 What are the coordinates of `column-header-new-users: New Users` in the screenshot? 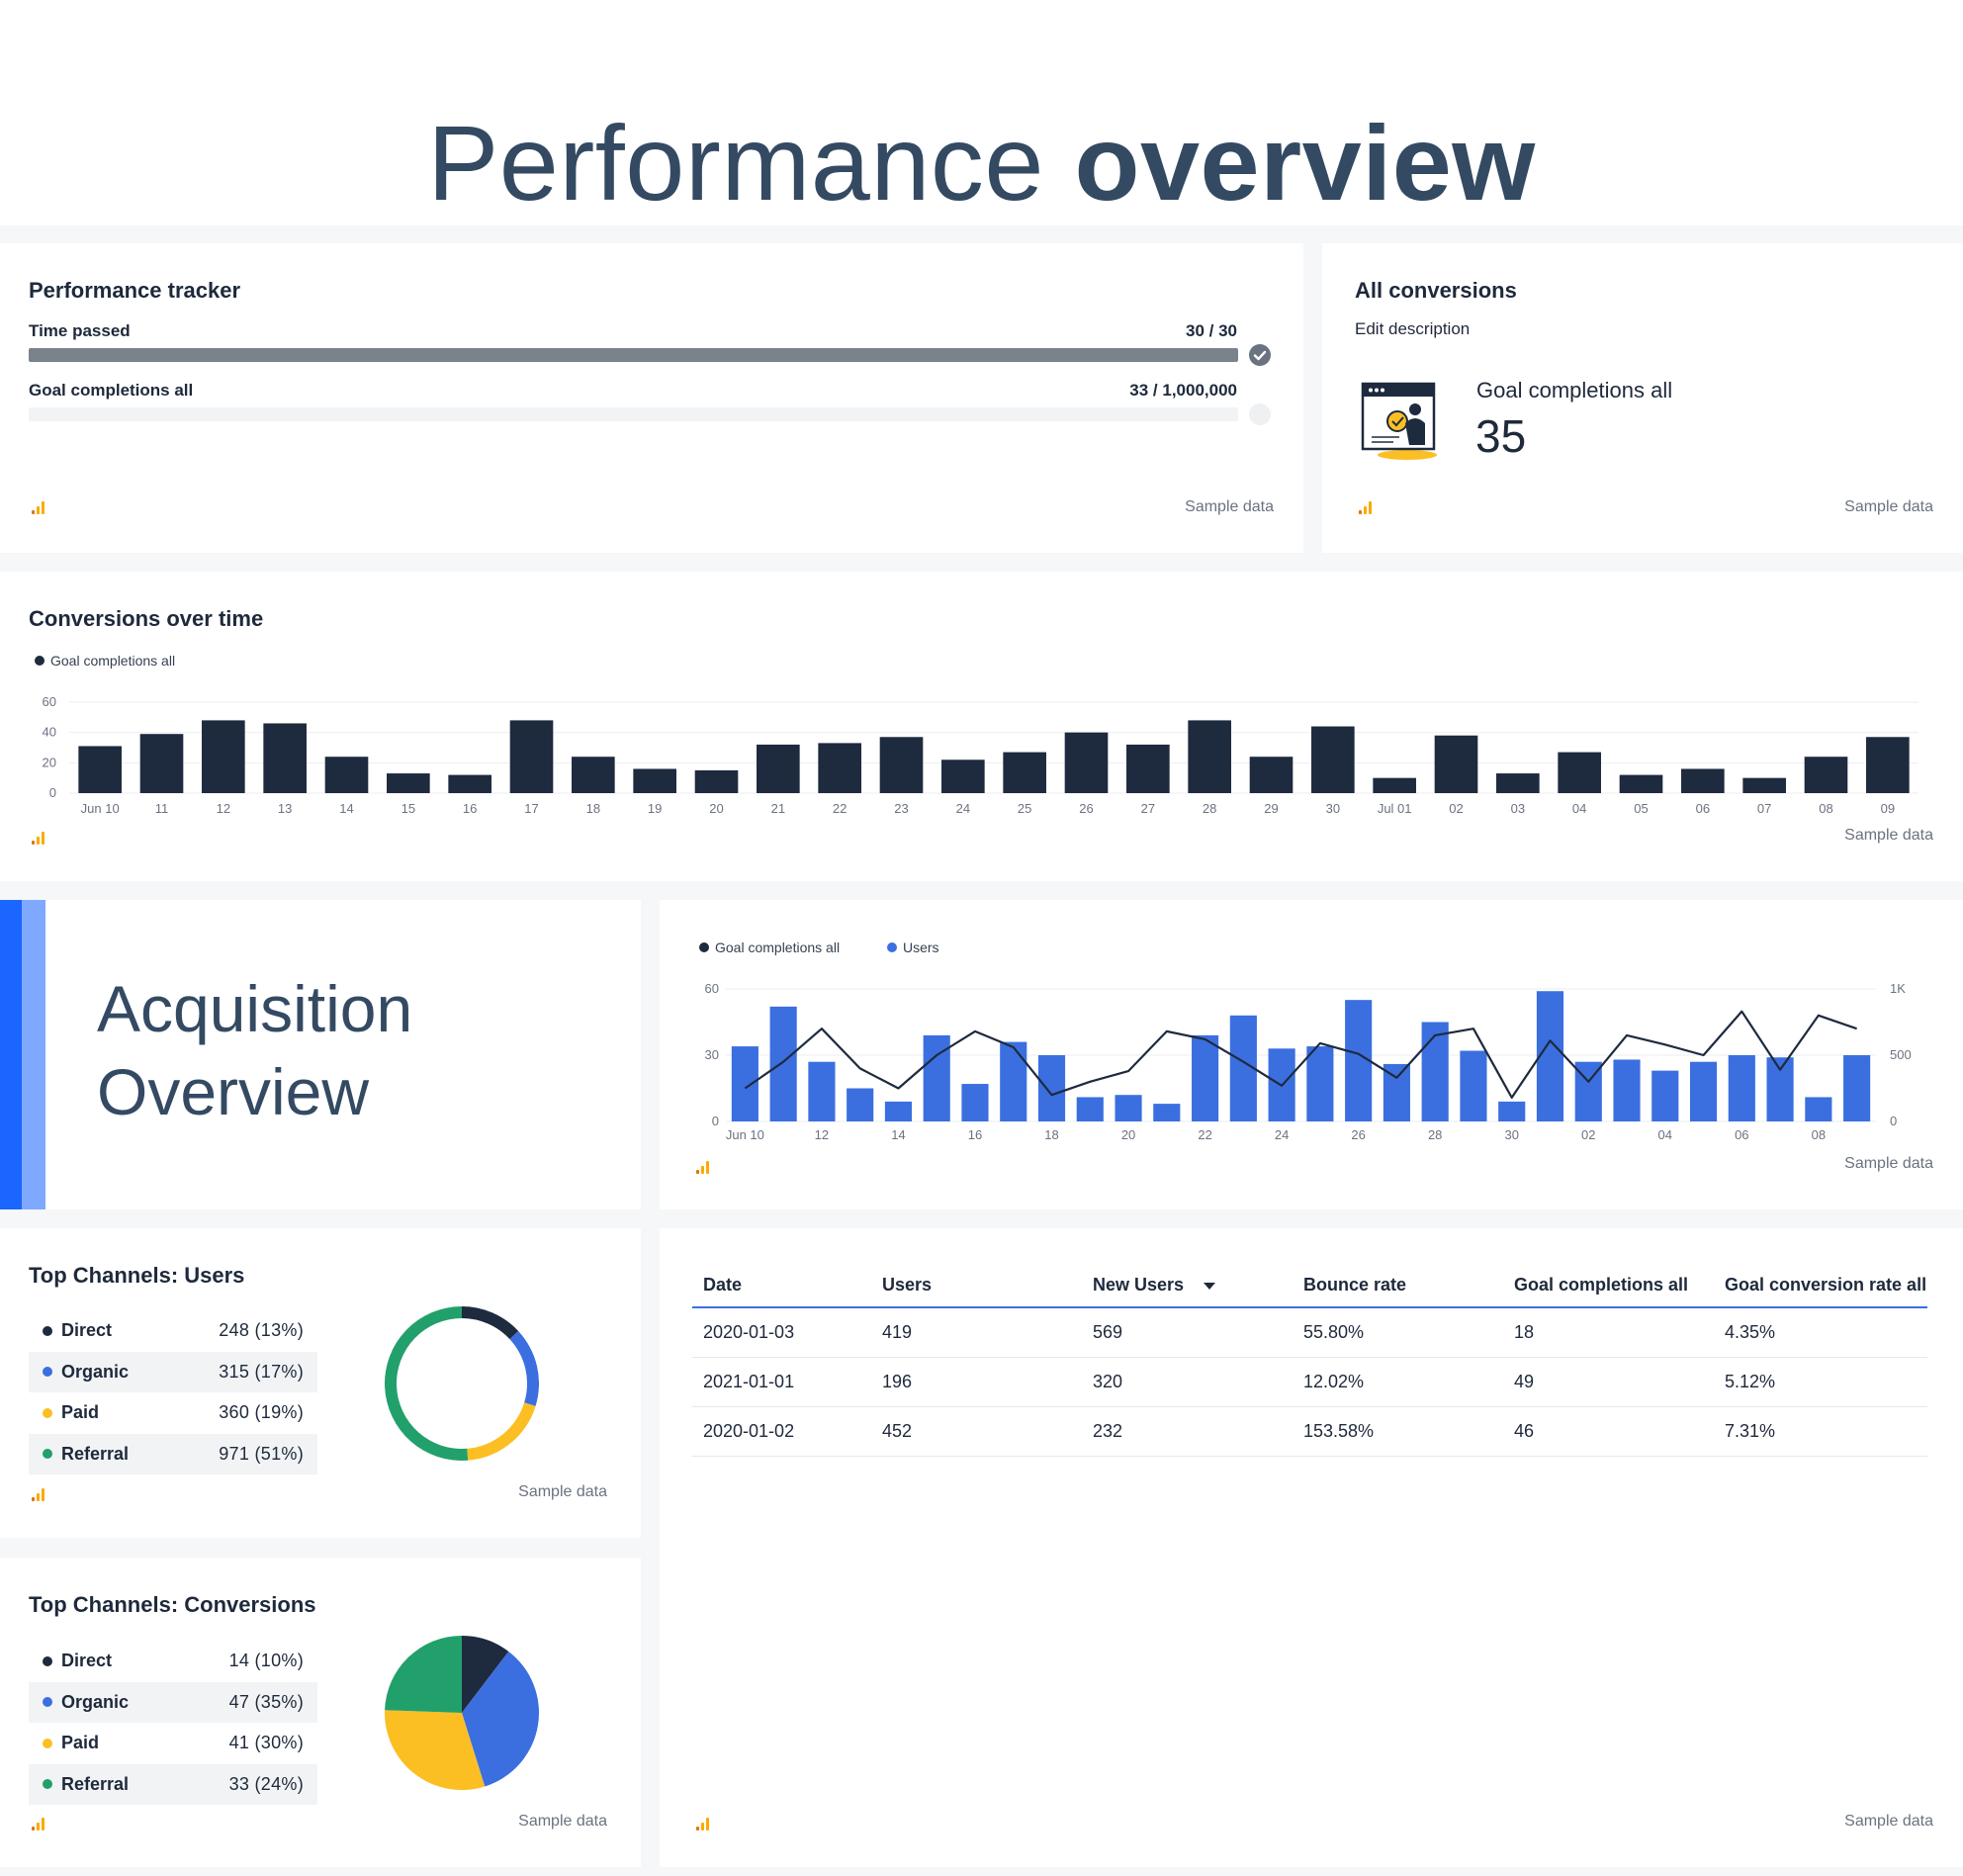 It's located at (1187, 1286).